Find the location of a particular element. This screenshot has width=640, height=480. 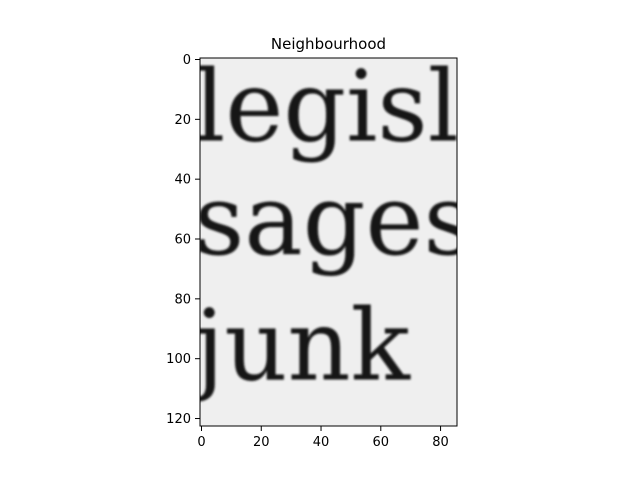

y-axis: 0 20 40 60 80 100 120 is located at coordinates (183, 240).